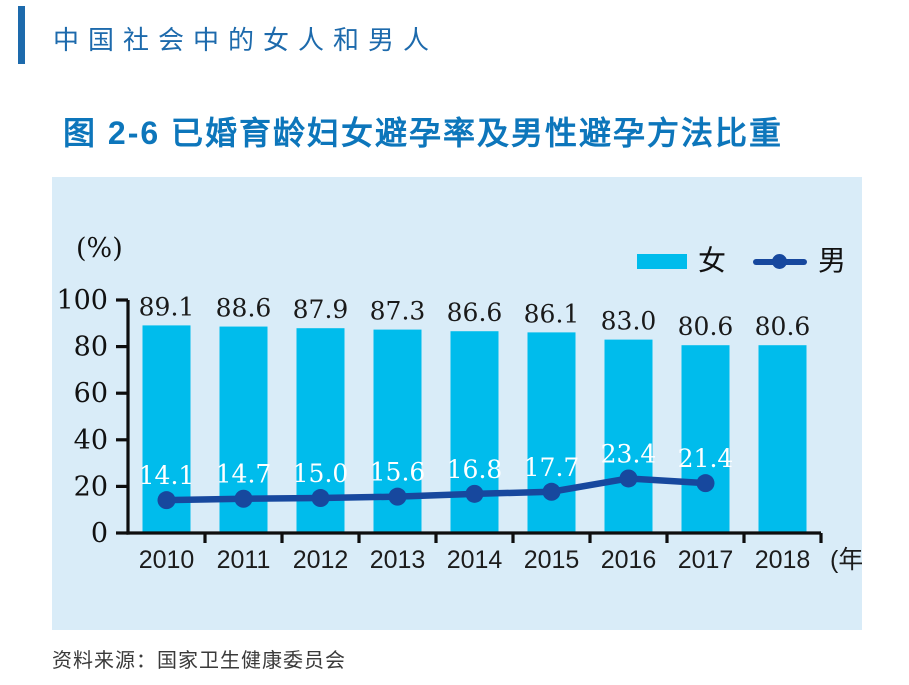 This screenshot has height=685, width=909. Describe the element at coordinates (244, 560) in the screenshot. I see `x-tick-label-2011: 2011` at that location.